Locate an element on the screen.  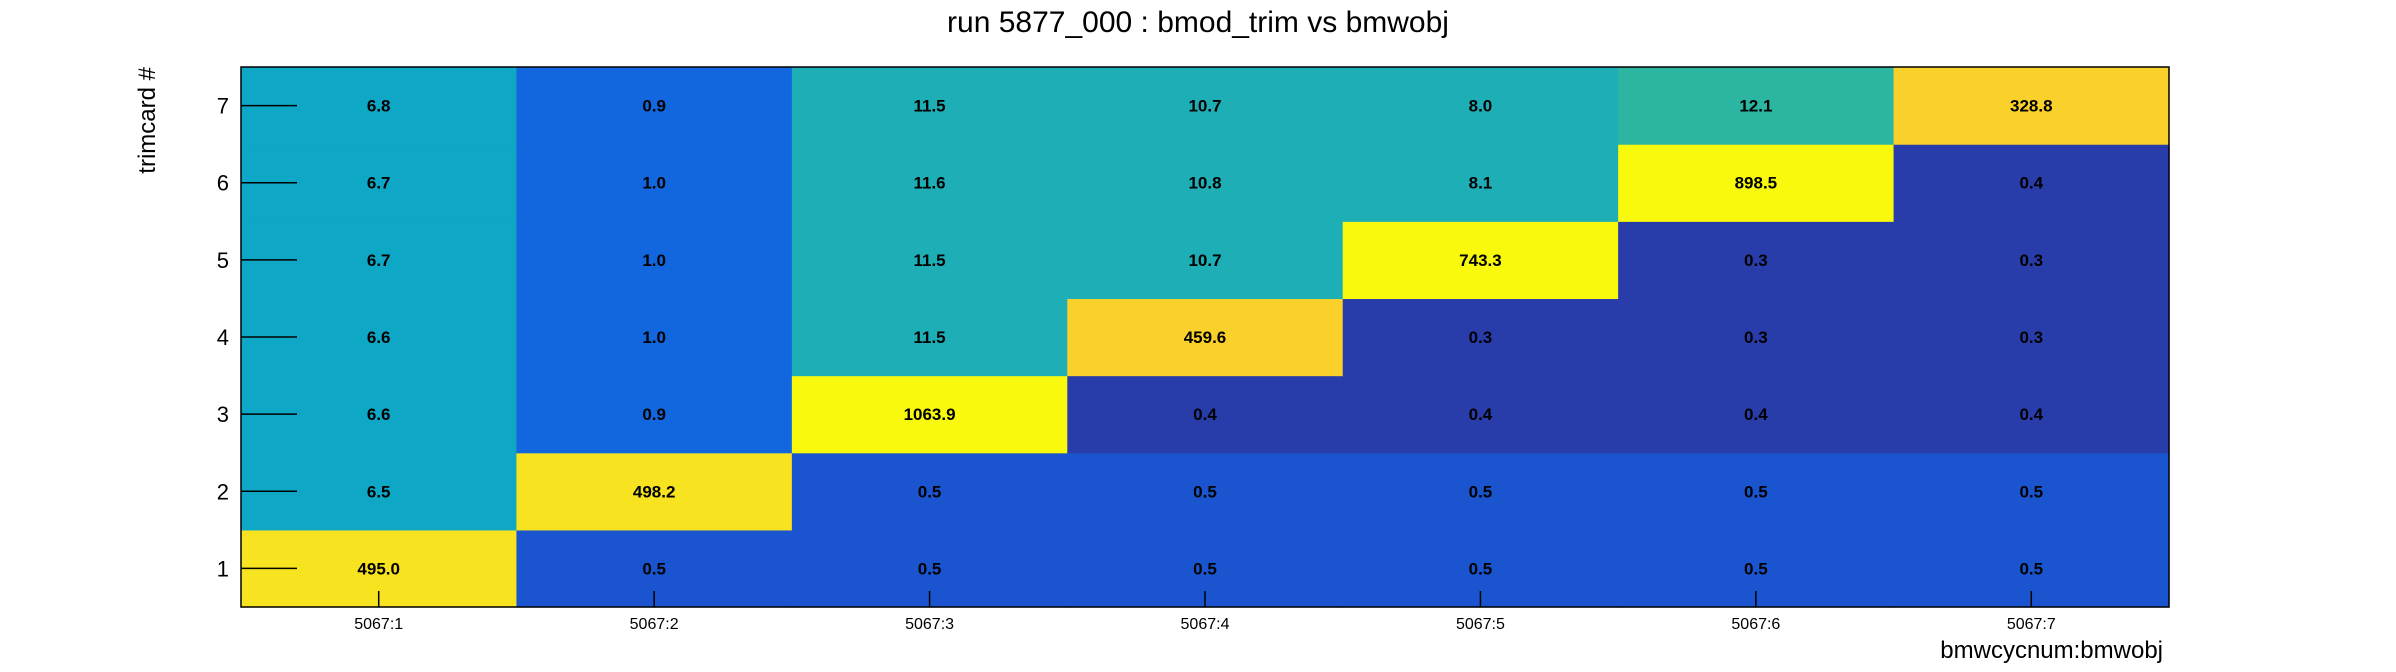
cell-value-label: 6.6 is located at coordinates (379, 414).